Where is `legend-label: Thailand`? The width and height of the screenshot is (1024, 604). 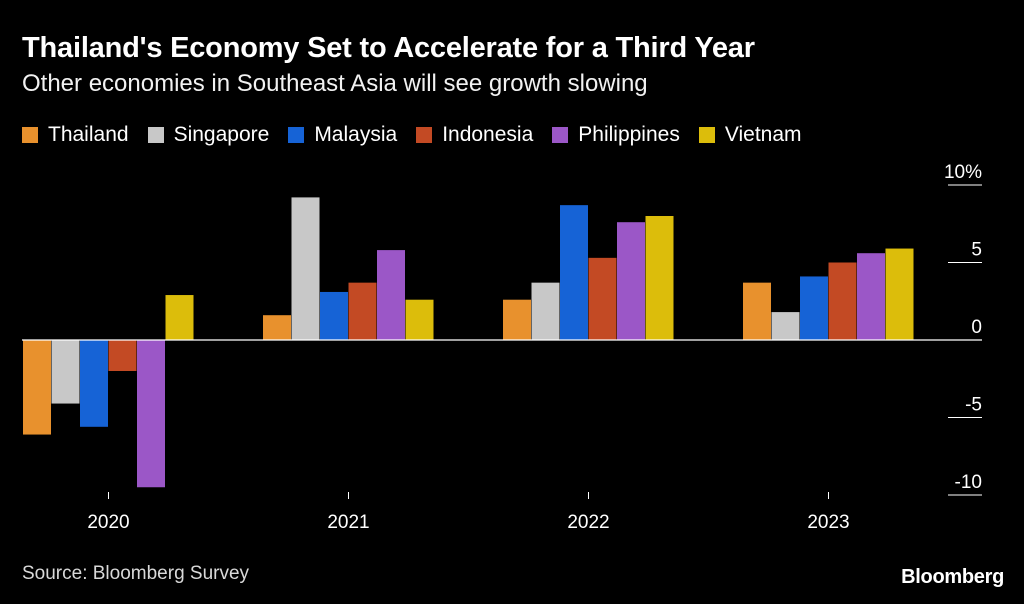
legend-label: Thailand is located at coordinates (88, 134).